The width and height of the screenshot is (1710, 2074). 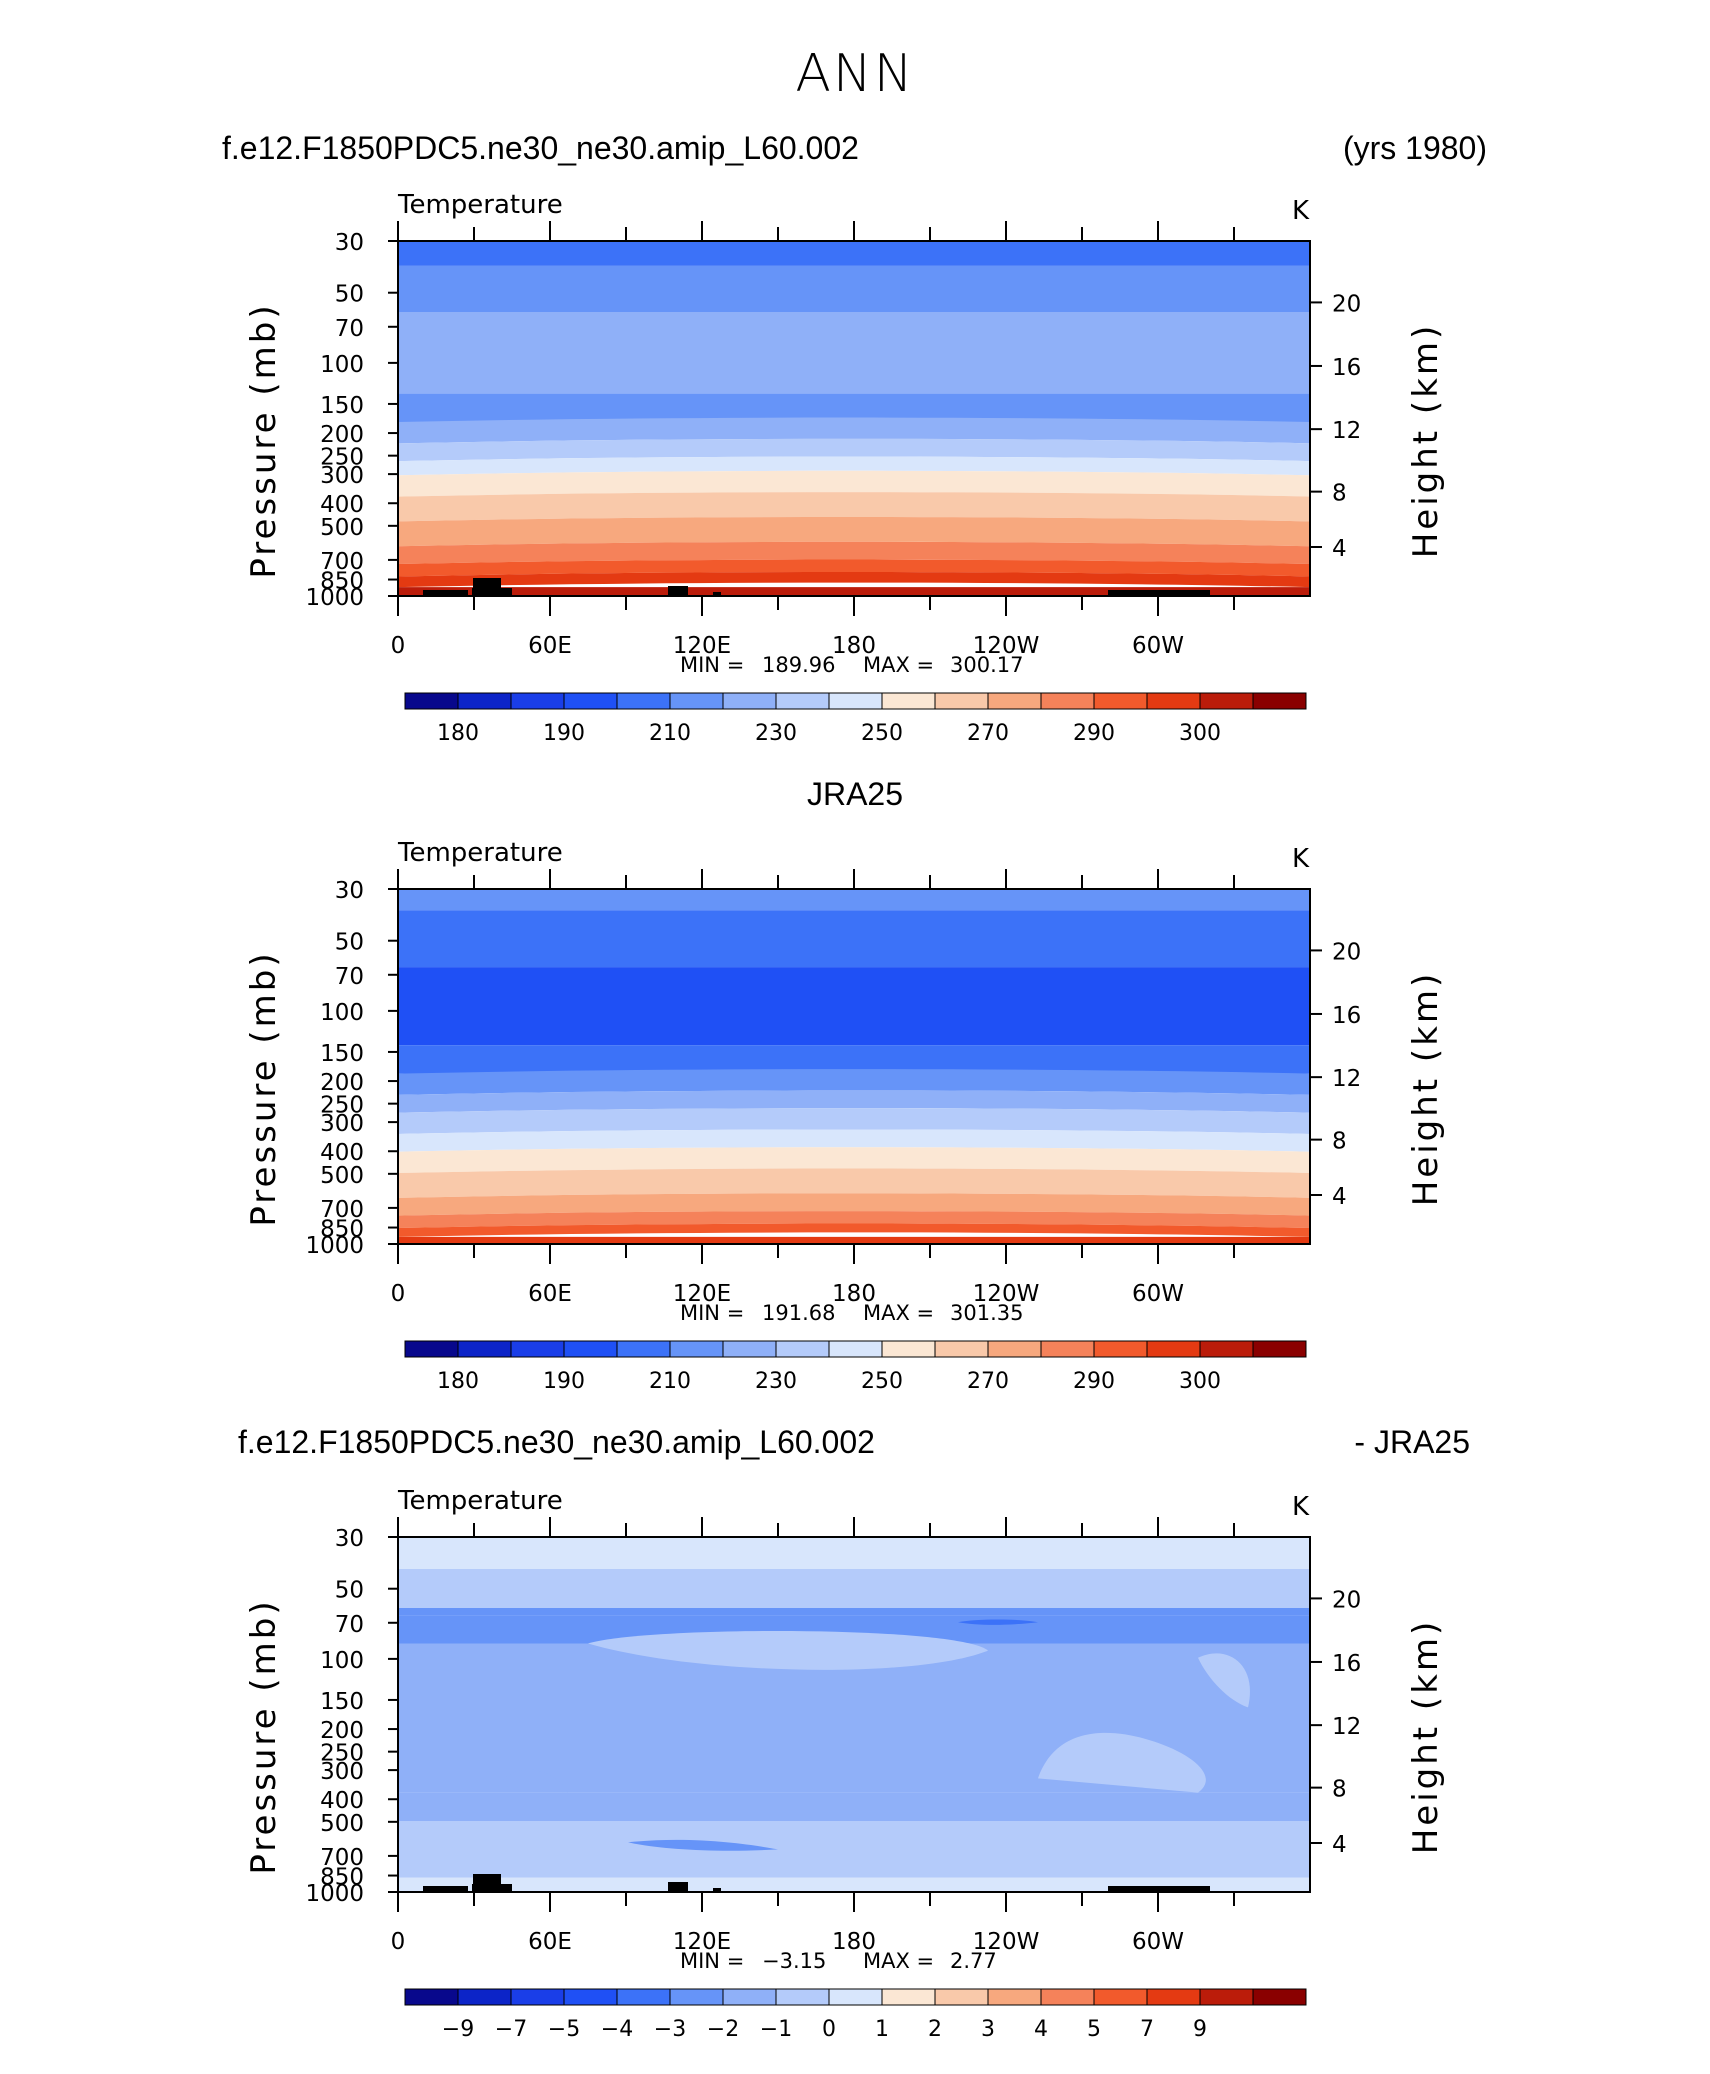 What do you see at coordinates (1041, 2029) in the screenshot?
I see `colorbar-label: 4` at bounding box center [1041, 2029].